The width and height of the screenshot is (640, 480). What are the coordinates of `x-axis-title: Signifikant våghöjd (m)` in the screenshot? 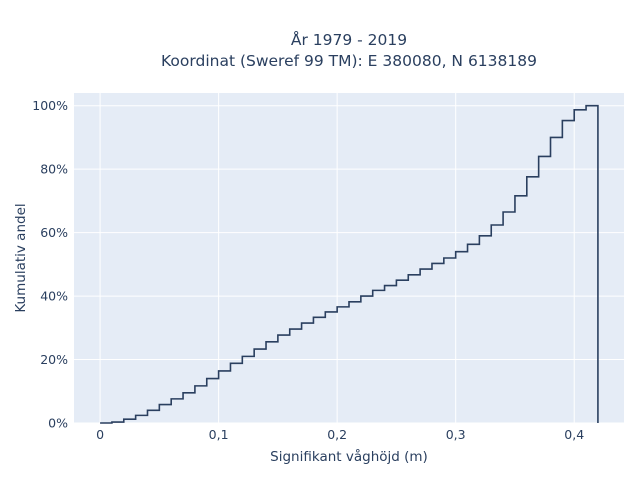 It's located at (349, 456).